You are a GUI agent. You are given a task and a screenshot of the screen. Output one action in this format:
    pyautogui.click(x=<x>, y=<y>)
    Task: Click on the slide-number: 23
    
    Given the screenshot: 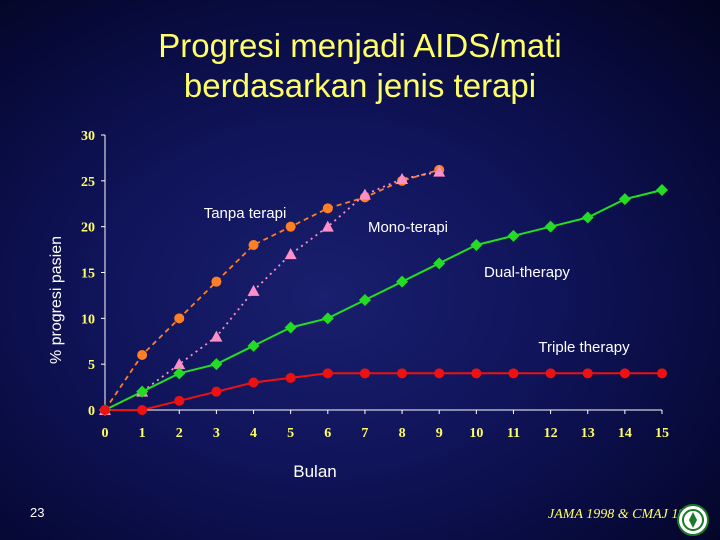 What is the action you would take?
    pyautogui.click(x=37, y=512)
    